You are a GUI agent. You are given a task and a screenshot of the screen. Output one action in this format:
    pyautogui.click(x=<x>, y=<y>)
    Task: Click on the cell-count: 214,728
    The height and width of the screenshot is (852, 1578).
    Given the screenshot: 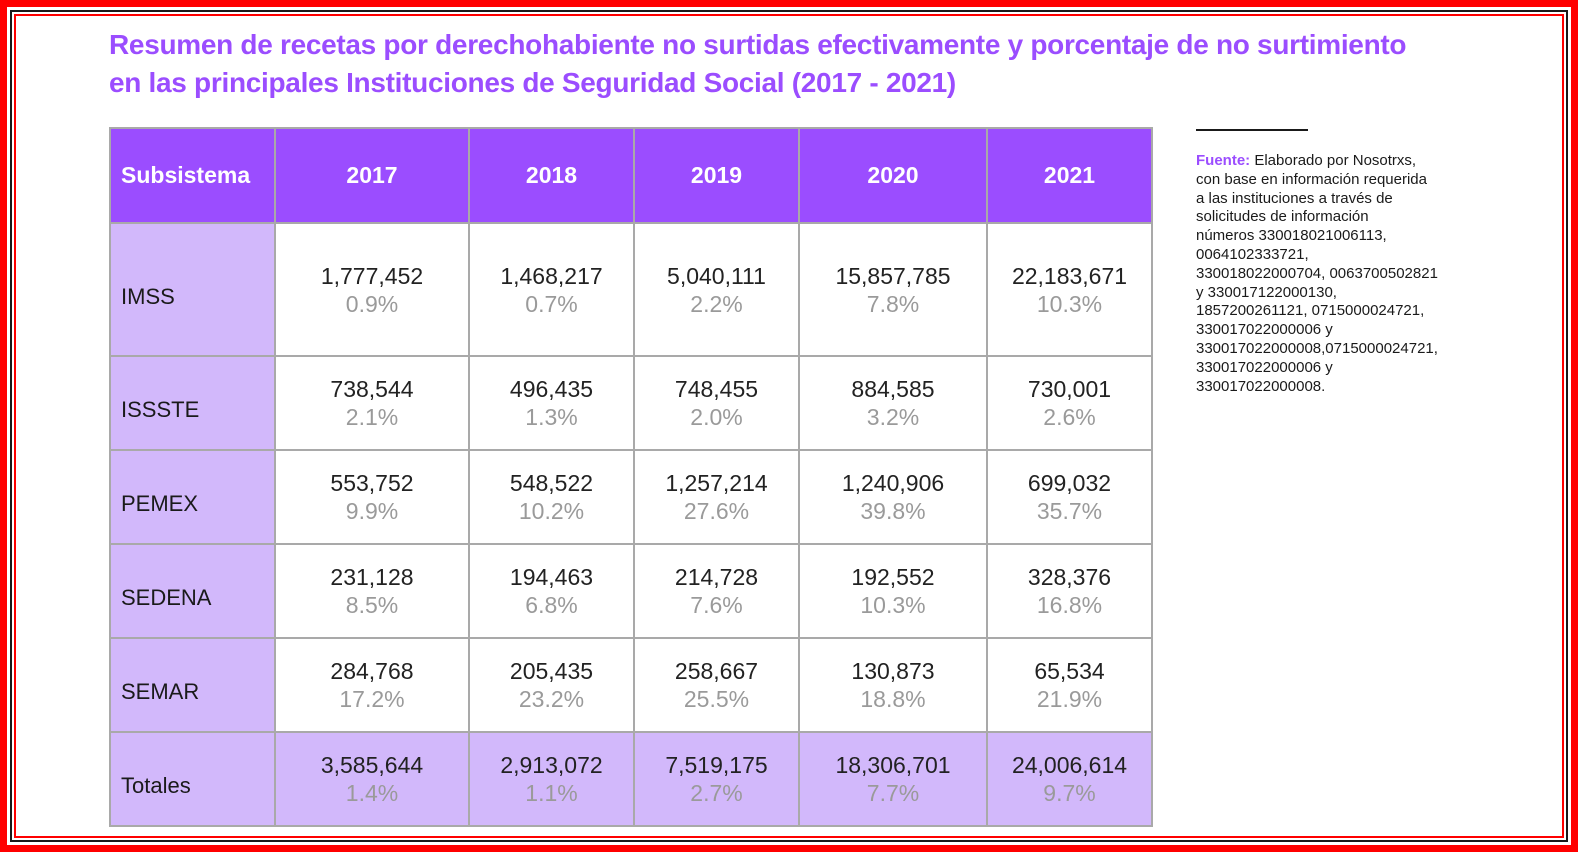 What is the action you would take?
    pyautogui.click(x=716, y=577)
    